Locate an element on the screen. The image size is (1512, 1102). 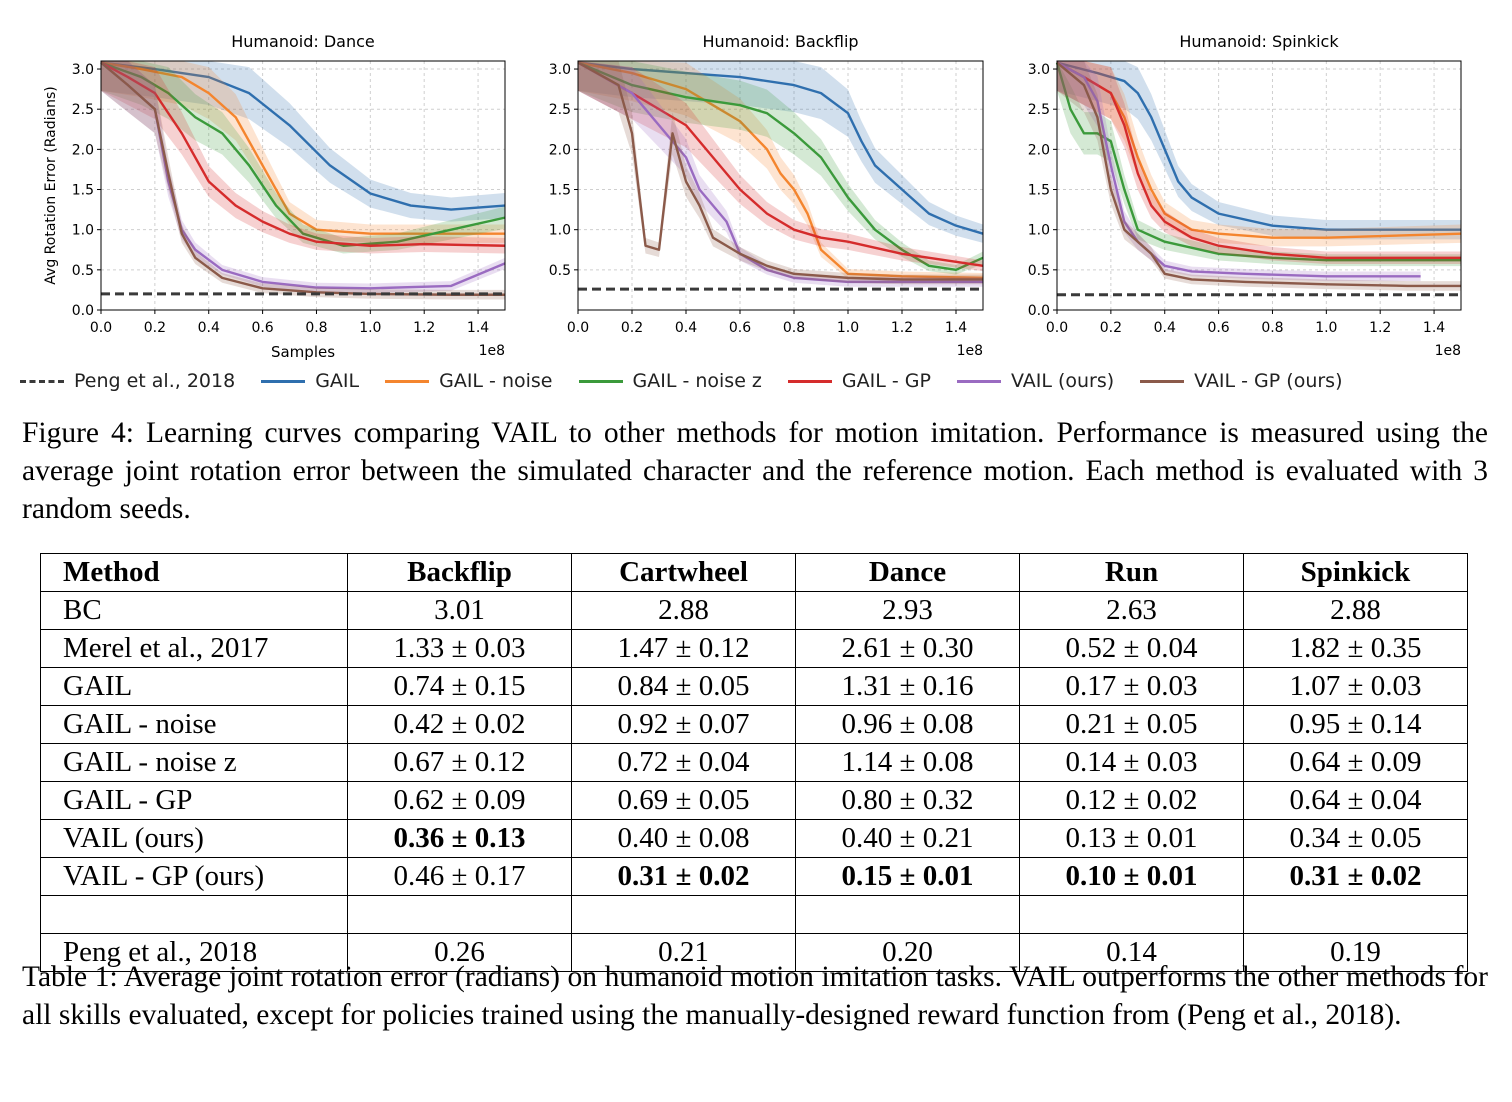
legend-item: GAIL - noise z is located at coordinates (670, 381).